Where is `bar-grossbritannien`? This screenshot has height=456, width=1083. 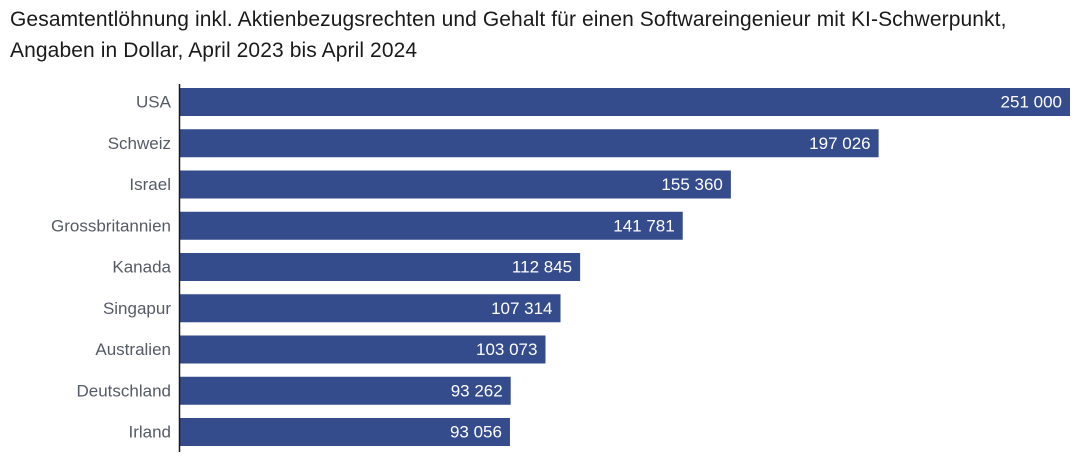
bar-grossbritannien is located at coordinates (431, 225).